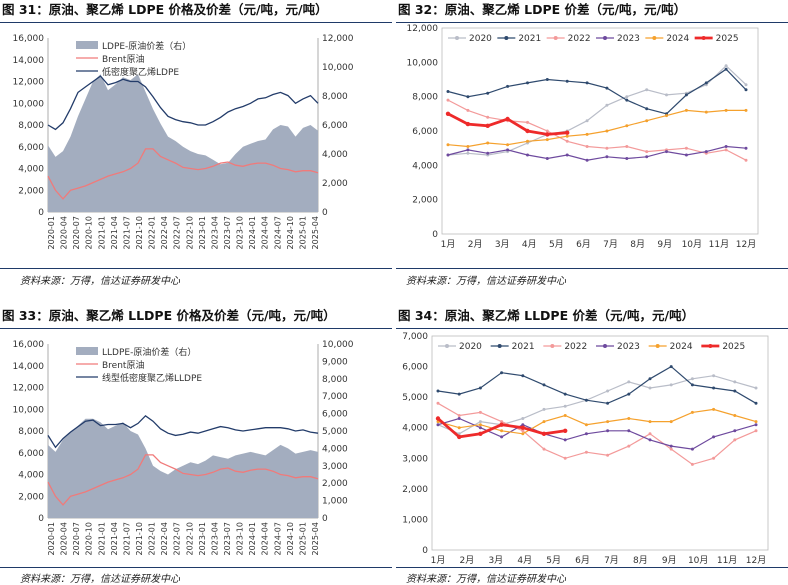 The width and height of the screenshot is (788, 585). I want to click on x-tick-label: 2020-04, so click(64, 232).